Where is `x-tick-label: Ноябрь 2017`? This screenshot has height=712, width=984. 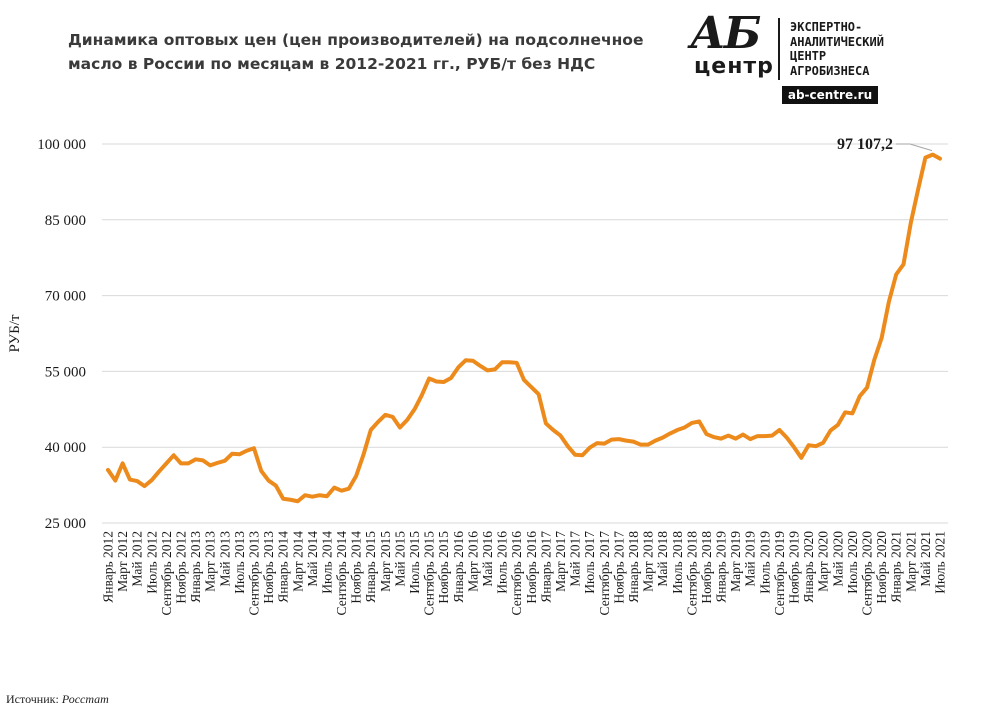 x-tick-label: Ноябрь 2017 is located at coordinates (618, 567).